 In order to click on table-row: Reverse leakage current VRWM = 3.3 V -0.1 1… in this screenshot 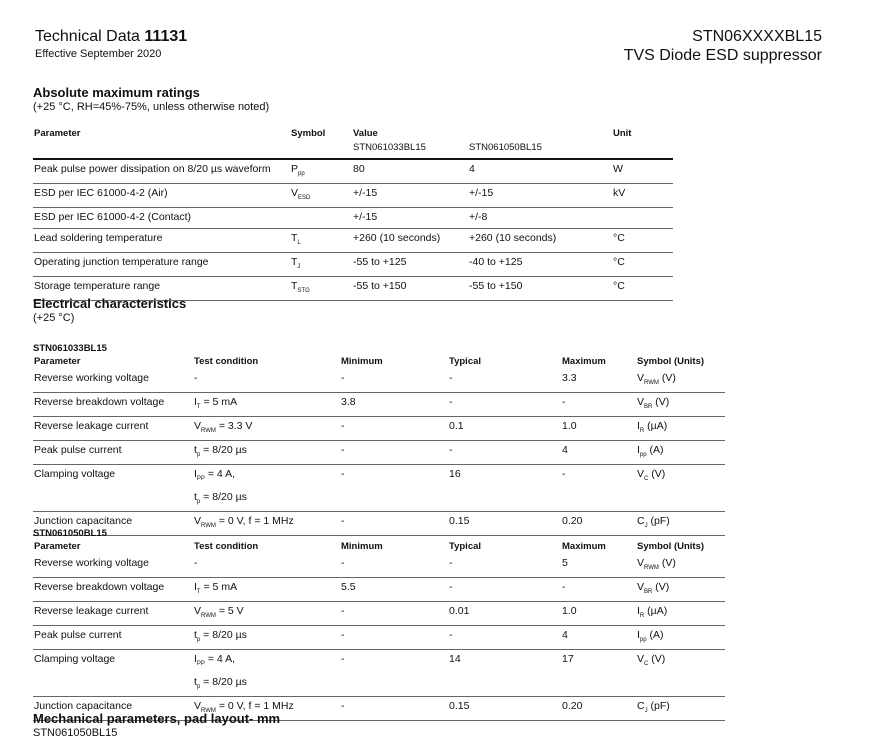, I will do `click(379, 428)`.